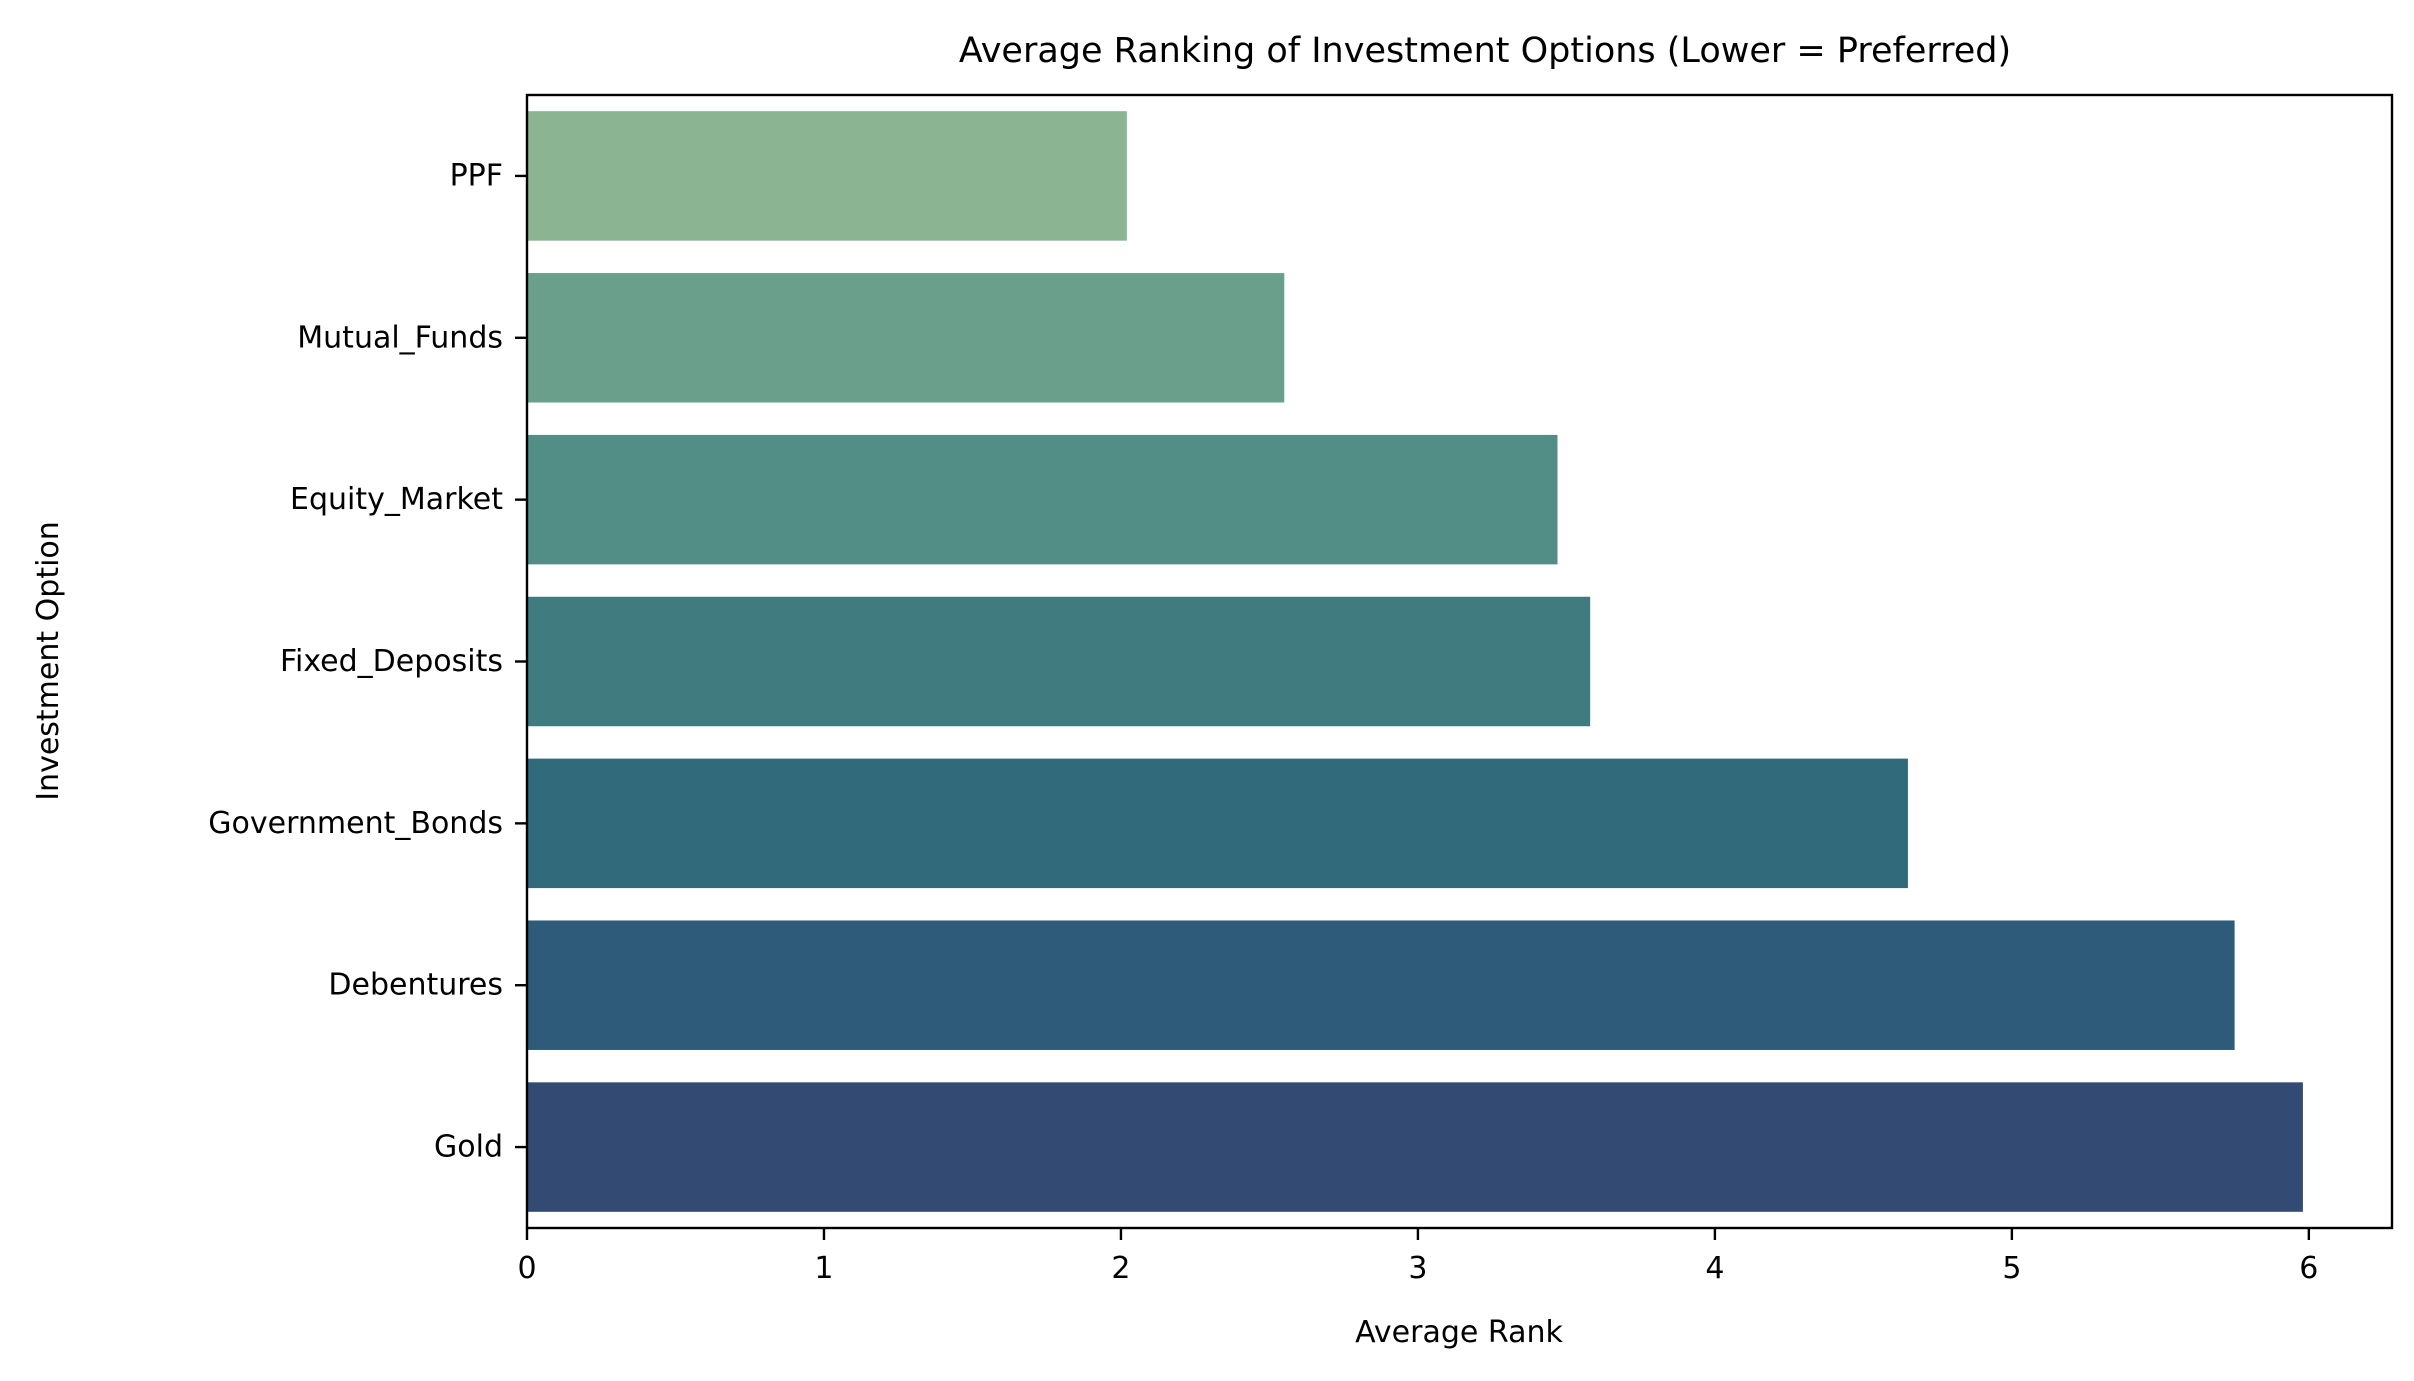 The height and width of the screenshot is (1381, 2414). I want to click on bar-government-bonds, so click(1217, 823).